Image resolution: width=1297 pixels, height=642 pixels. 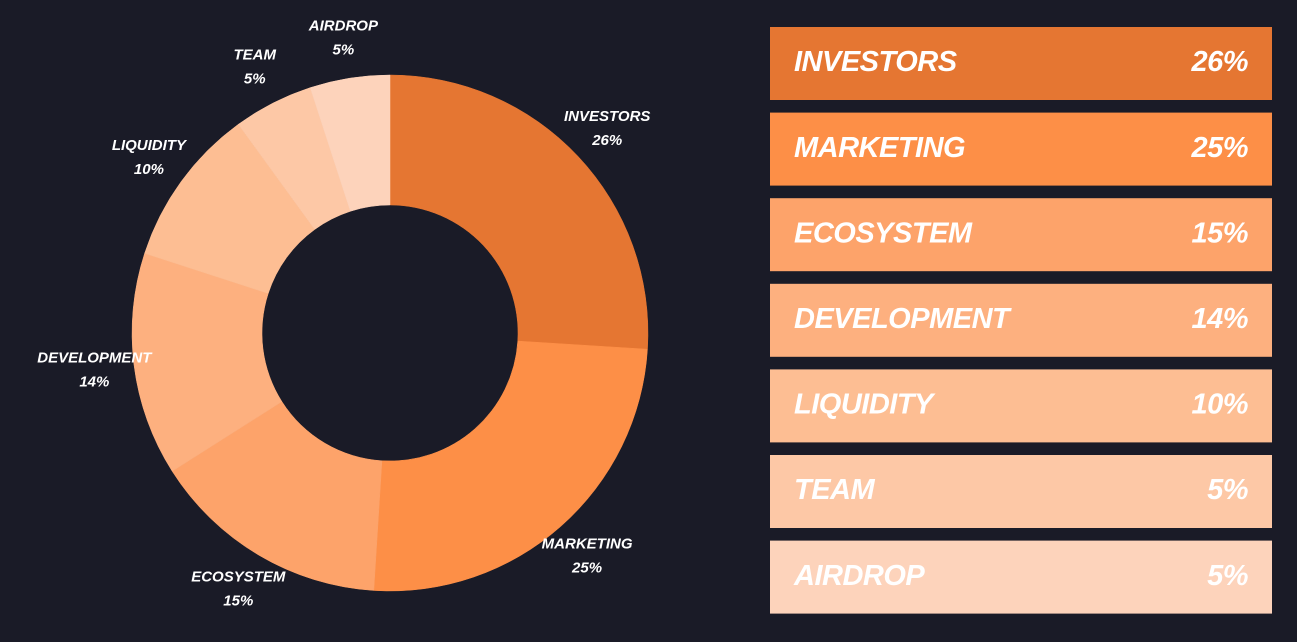 I want to click on slice-category-label: MARKETING, so click(x=587, y=544).